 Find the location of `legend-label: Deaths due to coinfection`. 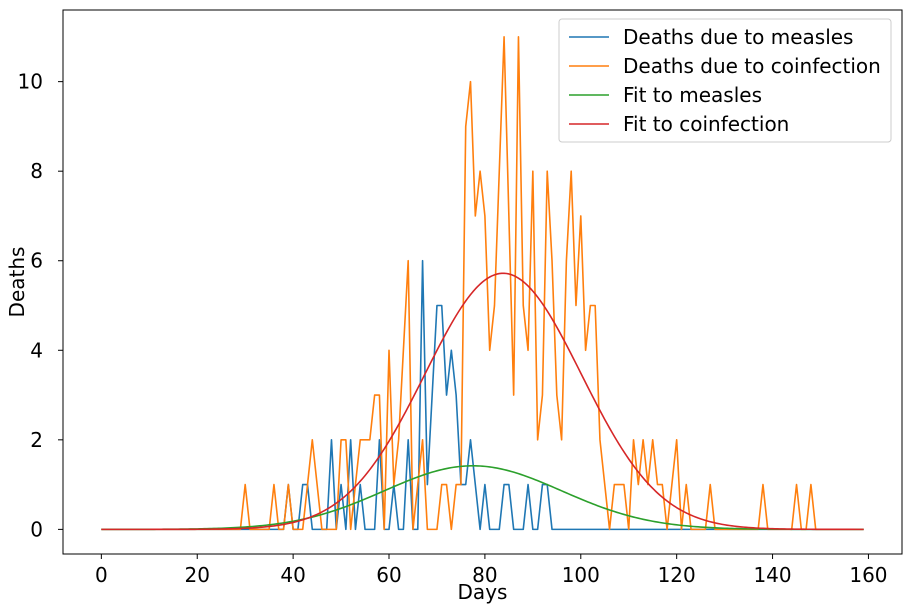

legend-label: Deaths due to coinfection is located at coordinates (752, 66).